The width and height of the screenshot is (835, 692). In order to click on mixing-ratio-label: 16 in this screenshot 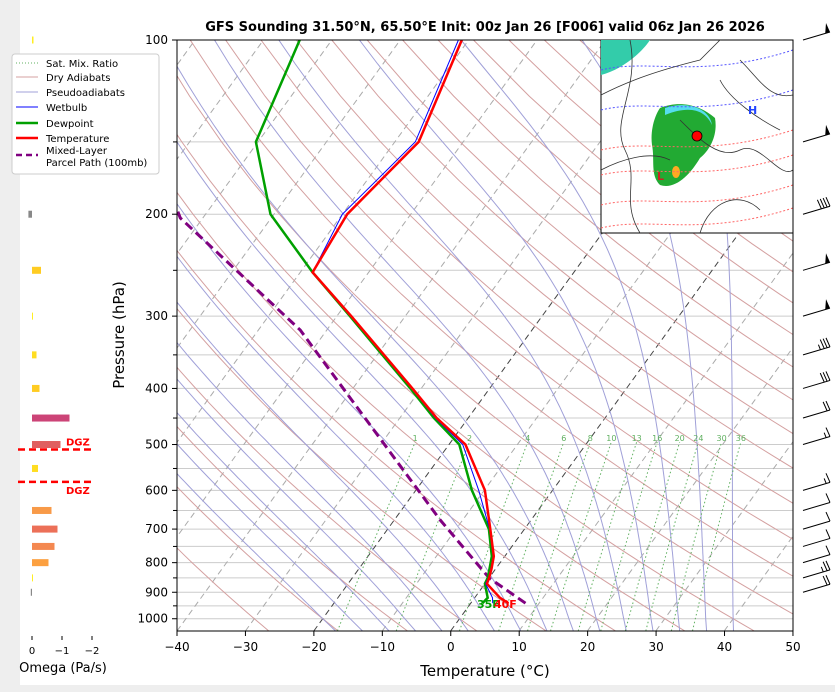, I will do `click(657, 438)`.